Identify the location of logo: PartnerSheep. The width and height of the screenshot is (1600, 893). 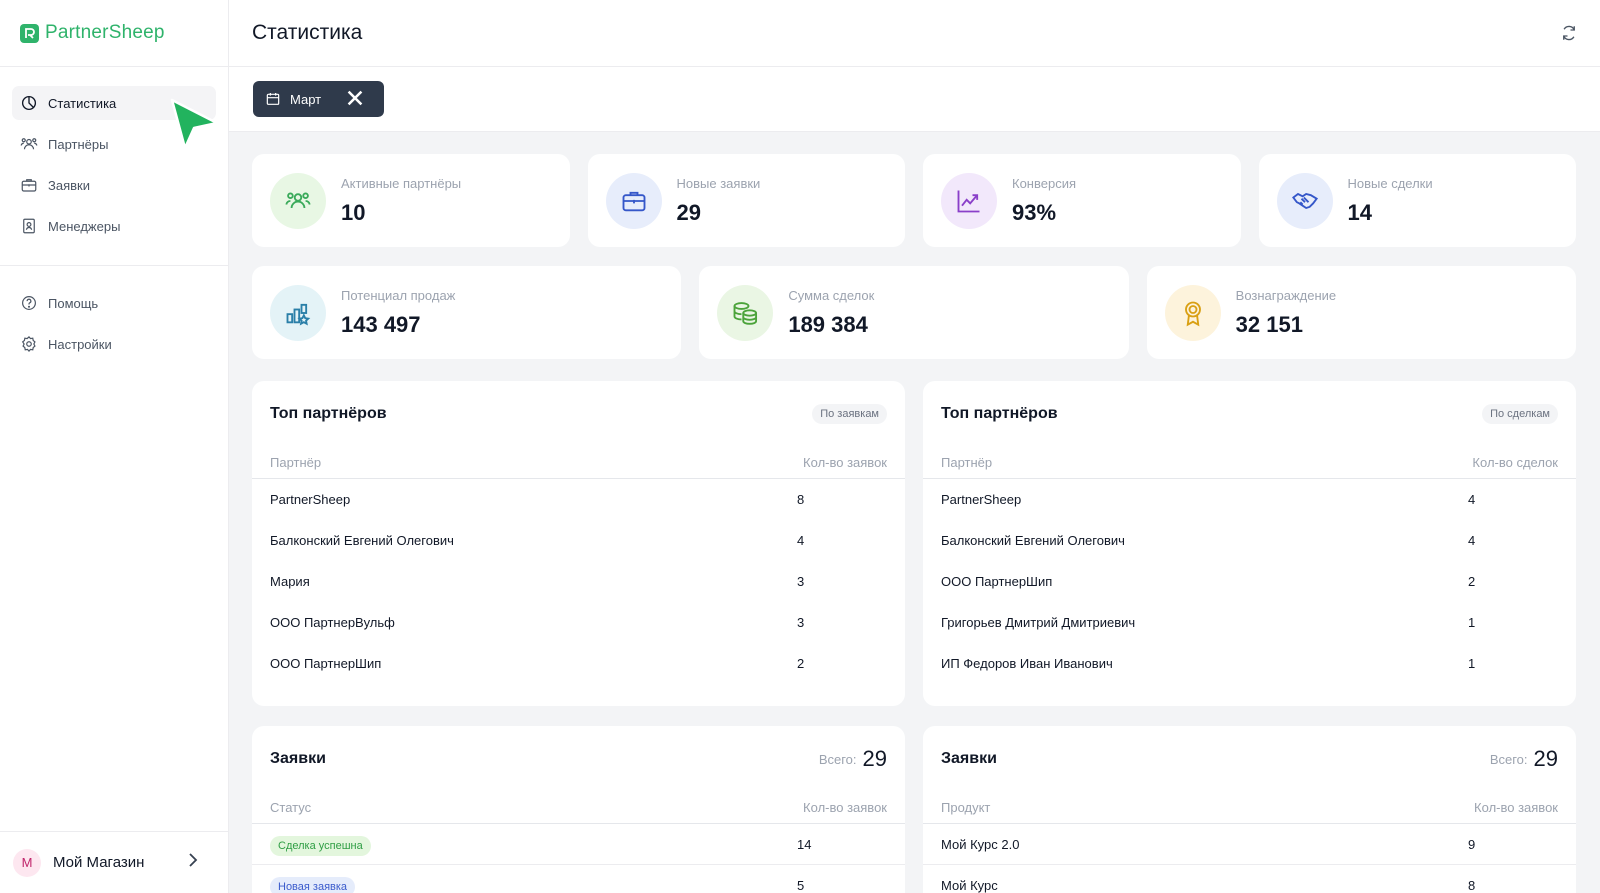
(114, 33).